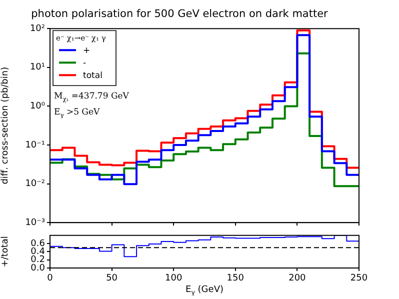  Describe the element at coordinates (5, 125) in the screenshot. I see `y-axis-title: diff. cross-section (pb/bin)` at that location.